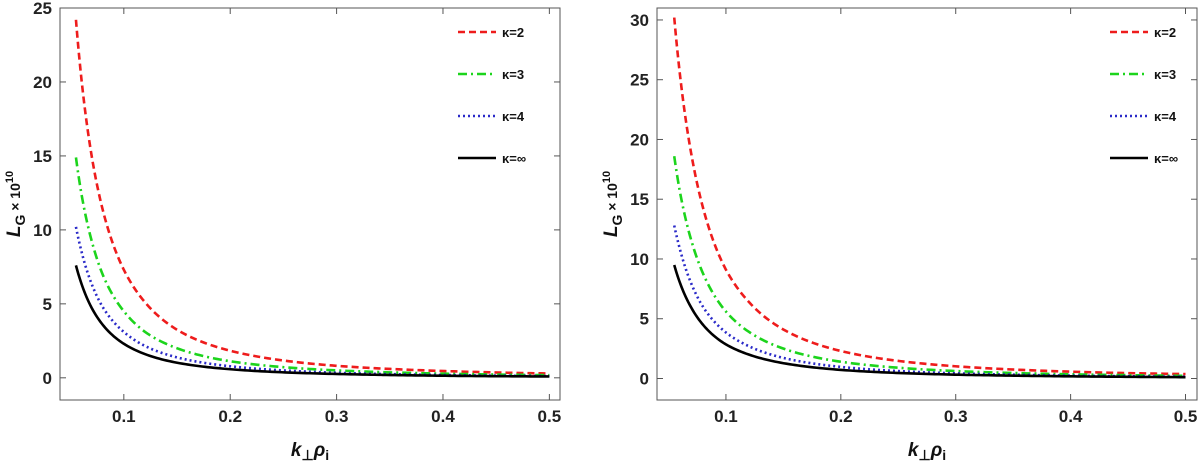  I want to click on y-tick-label: 30, so click(639, 20).